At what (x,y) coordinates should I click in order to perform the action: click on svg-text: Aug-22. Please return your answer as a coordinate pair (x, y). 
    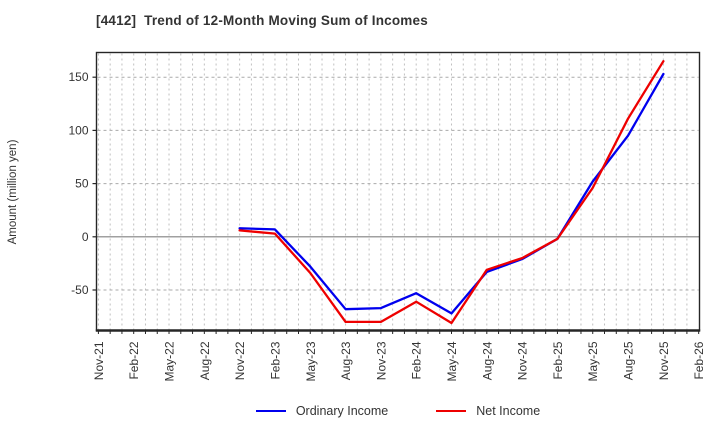
    Looking at the image, I should click on (205, 360).